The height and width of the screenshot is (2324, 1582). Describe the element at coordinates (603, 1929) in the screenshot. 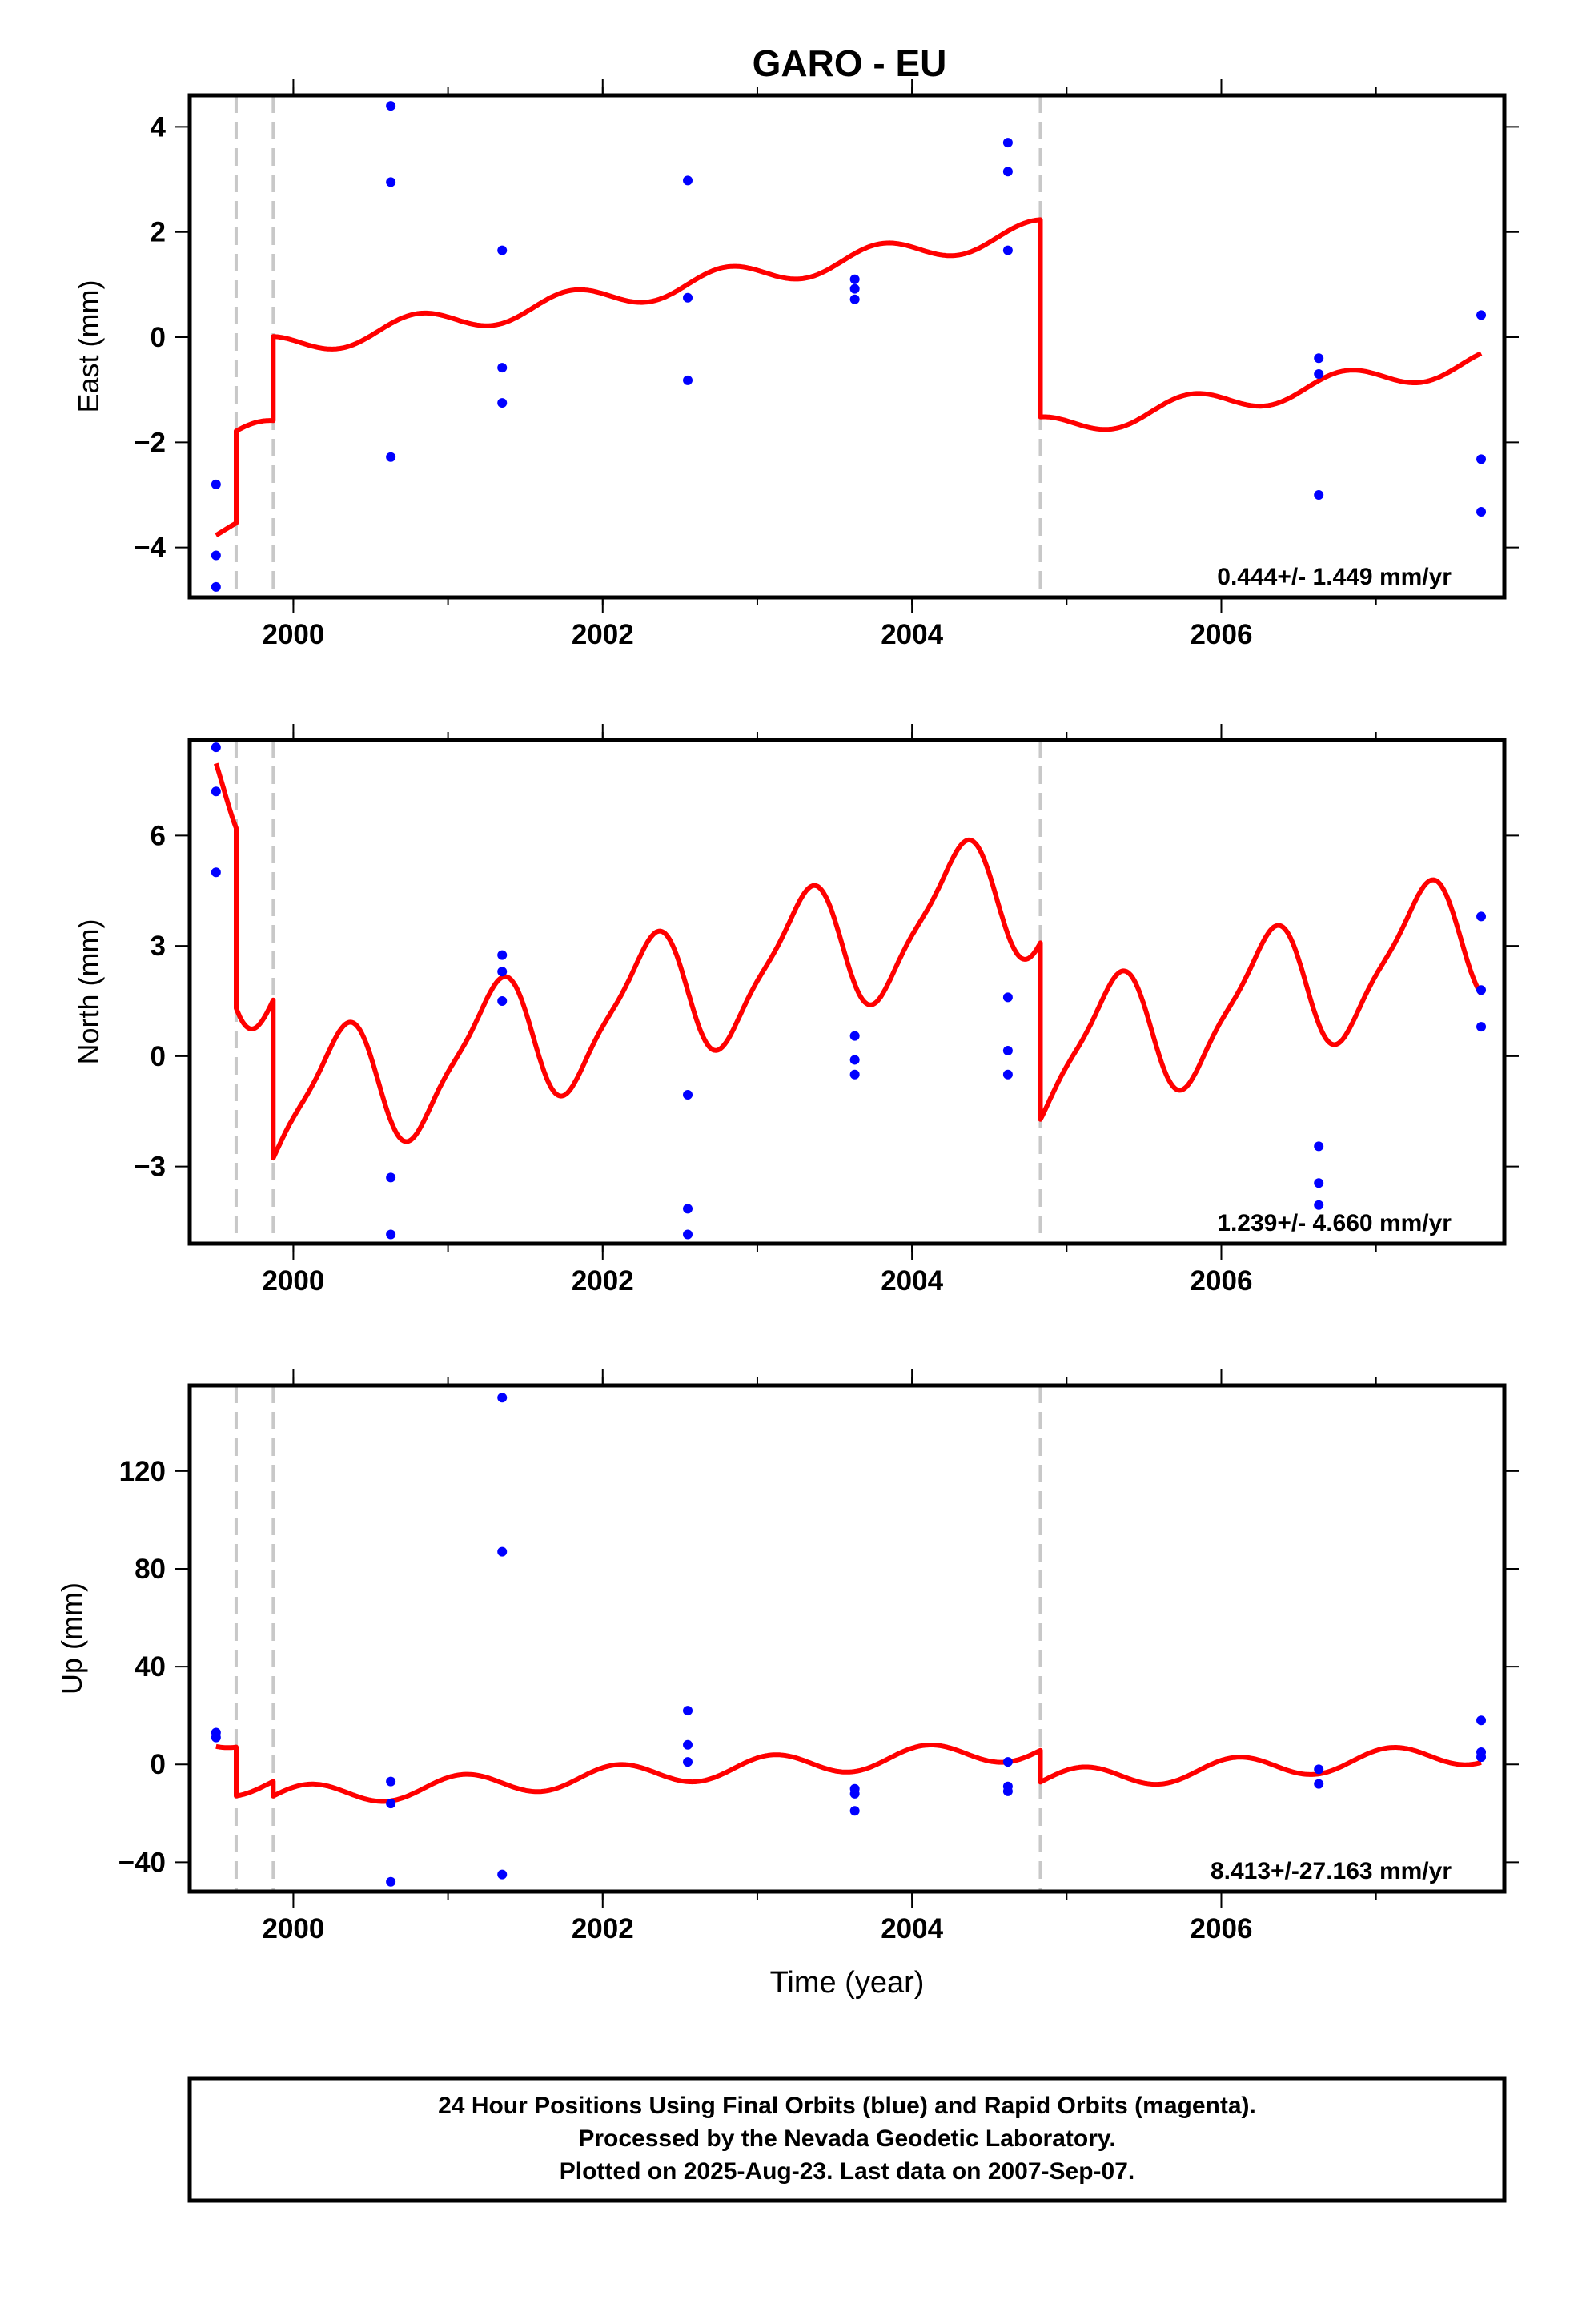

I see `up-xtick-label: 2002` at that location.